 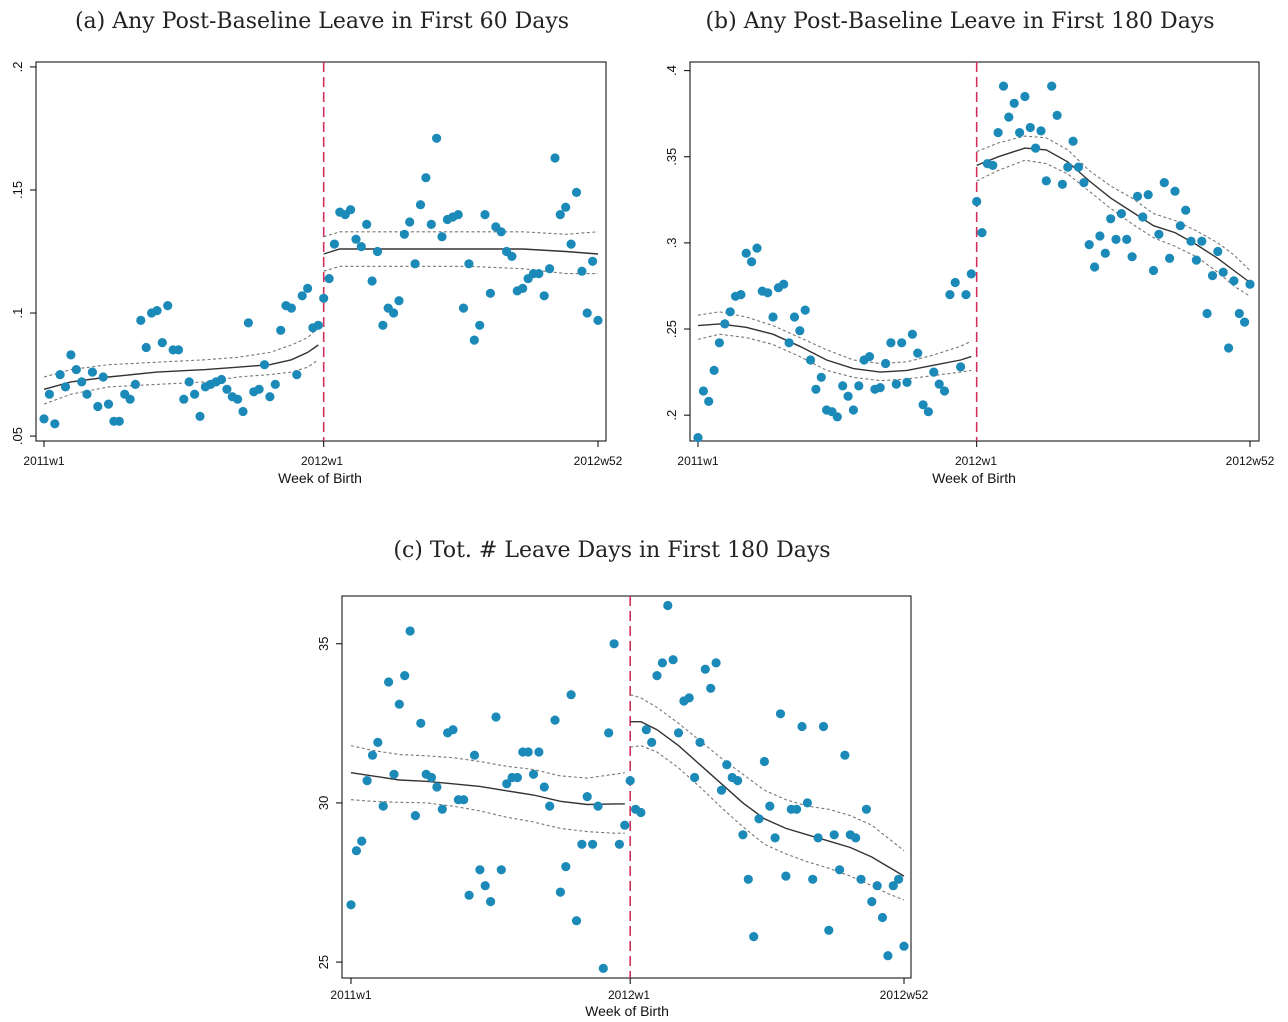 I want to click on x-tick-label: 2011w1, so click(x=43, y=461).